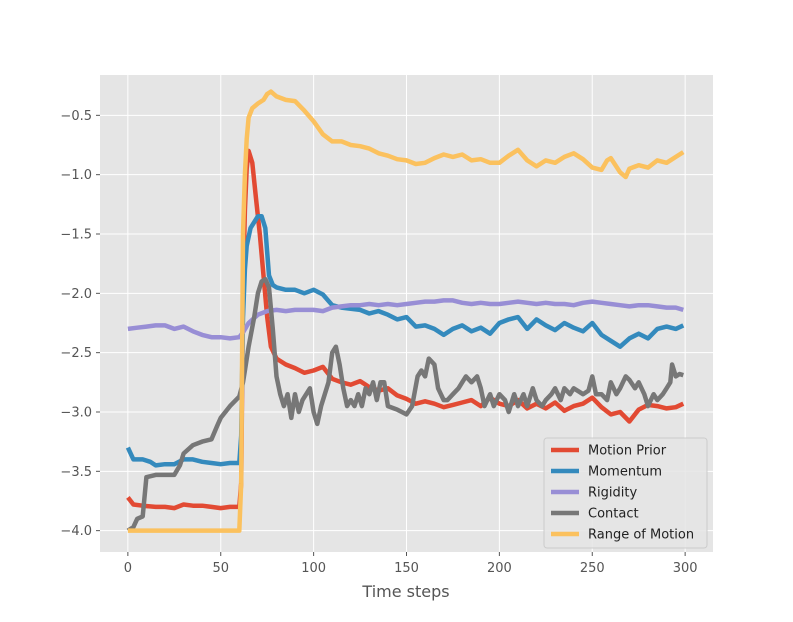  Describe the element at coordinates (499, 568) in the screenshot. I see `x-tick-label: 200` at that location.